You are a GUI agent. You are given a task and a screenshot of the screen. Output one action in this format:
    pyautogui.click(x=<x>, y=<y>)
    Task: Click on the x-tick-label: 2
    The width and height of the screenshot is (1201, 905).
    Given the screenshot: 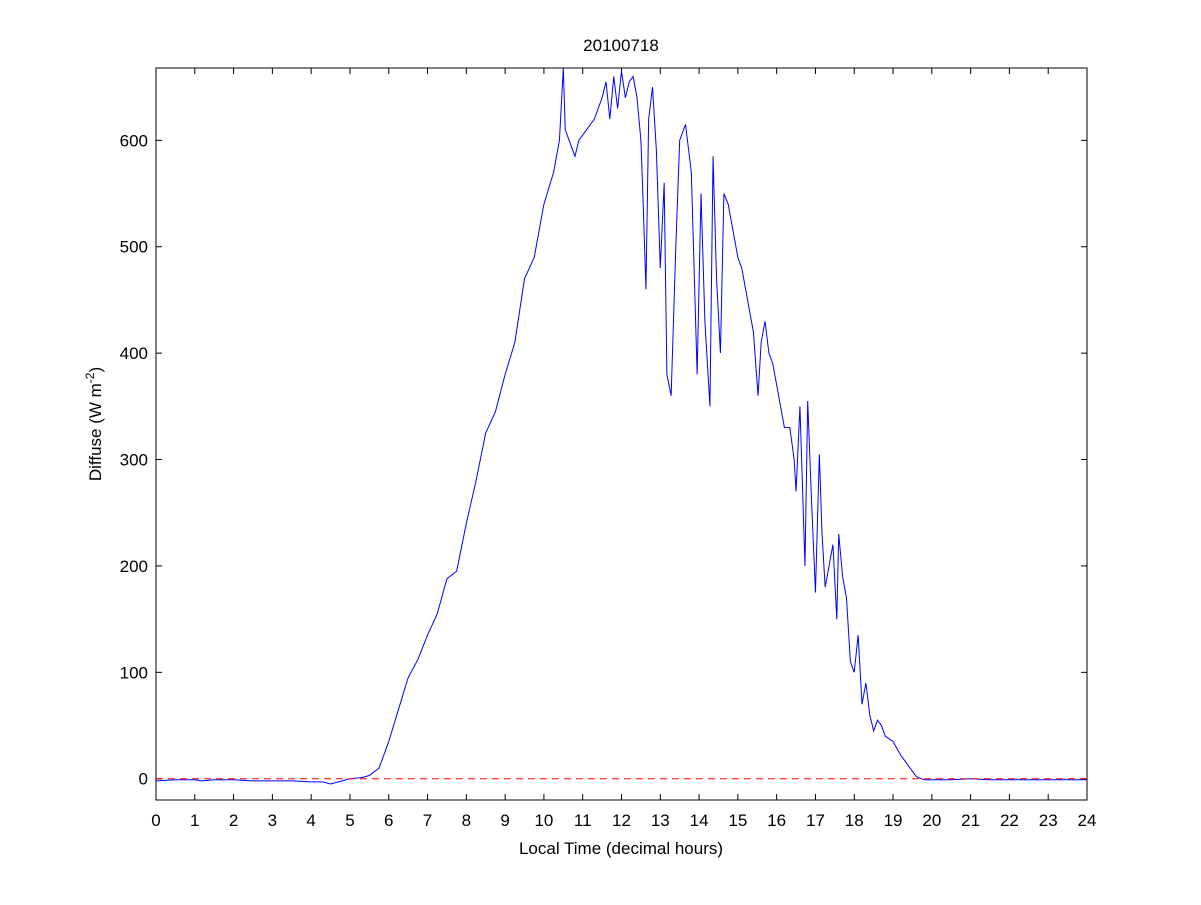 What is the action you would take?
    pyautogui.click(x=233, y=820)
    